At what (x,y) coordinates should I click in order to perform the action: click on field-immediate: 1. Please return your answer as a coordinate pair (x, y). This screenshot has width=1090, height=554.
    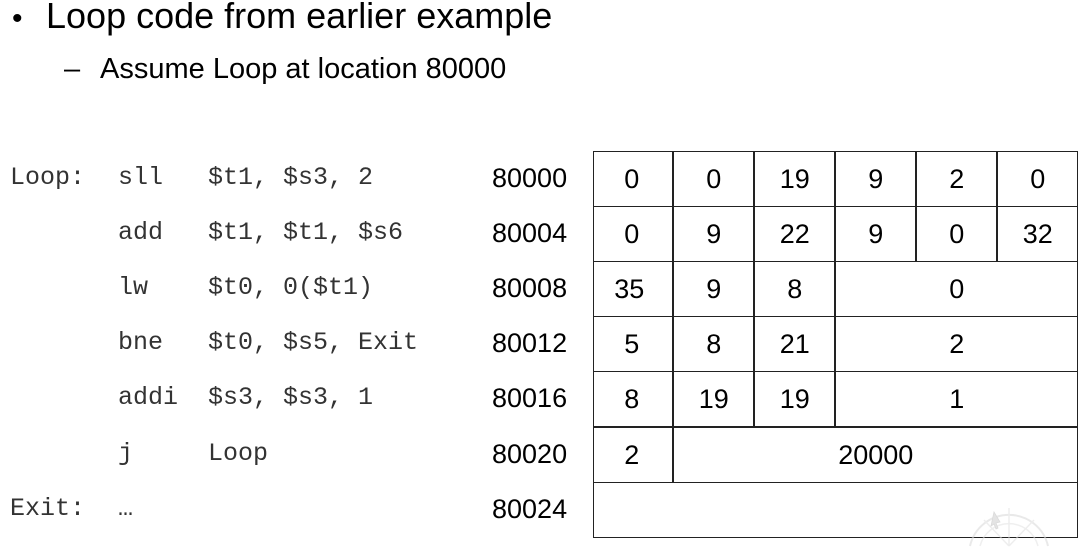
    Looking at the image, I should click on (957, 399).